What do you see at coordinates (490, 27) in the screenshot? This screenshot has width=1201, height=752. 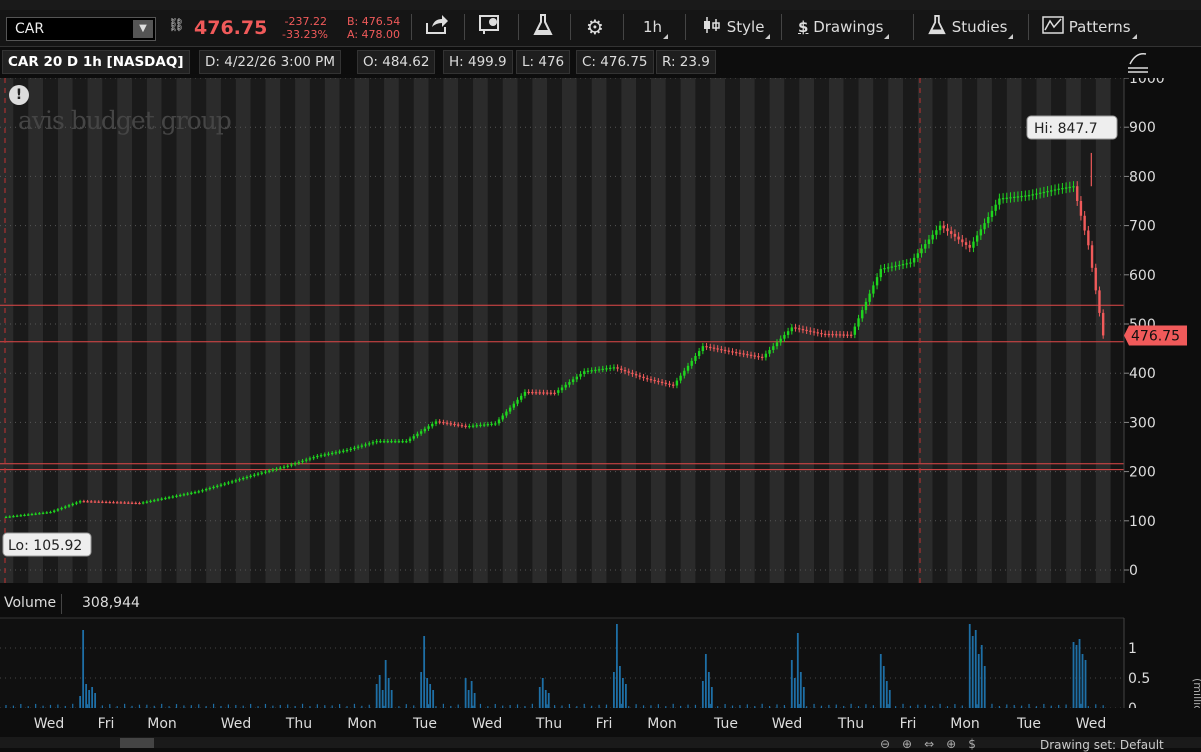 I see `flag-button` at bounding box center [490, 27].